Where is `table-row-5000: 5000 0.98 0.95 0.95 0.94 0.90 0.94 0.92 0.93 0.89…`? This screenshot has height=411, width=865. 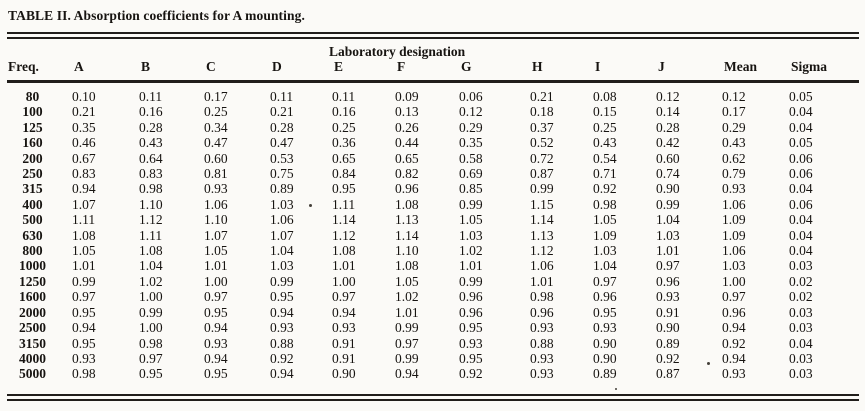 table-row-5000: 5000 0.98 0.95 0.95 0.94 0.90 0.94 0.92 0.93 0.89… is located at coordinates (433, 377).